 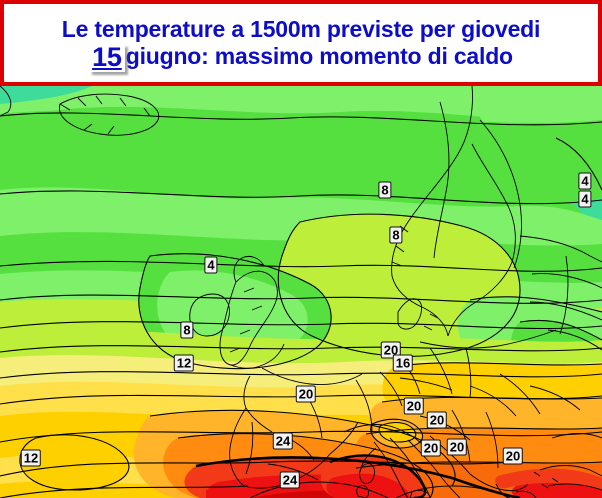 What do you see at coordinates (107, 58) in the screenshot?
I see `day-number-badge: 15` at bounding box center [107, 58].